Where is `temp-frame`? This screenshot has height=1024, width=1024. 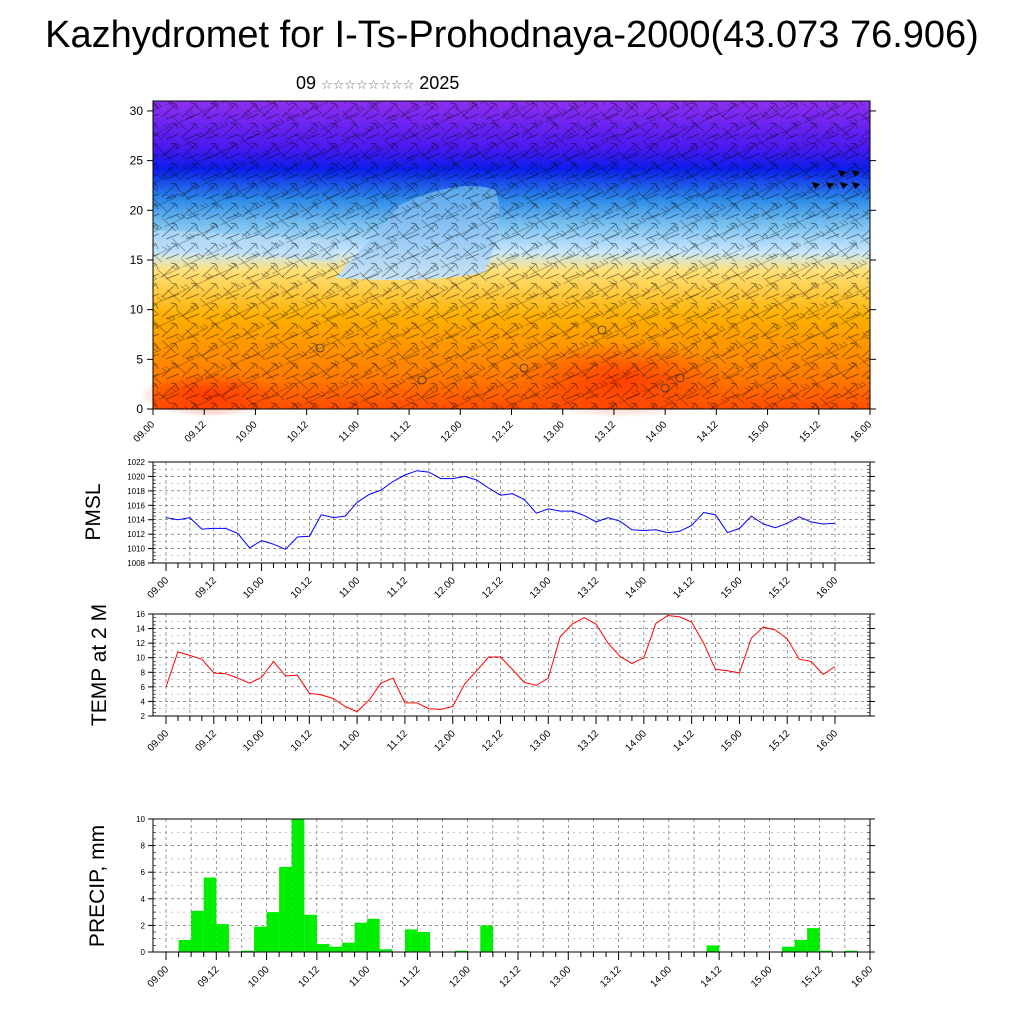 temp-frame is located at coordinates (511, 665).